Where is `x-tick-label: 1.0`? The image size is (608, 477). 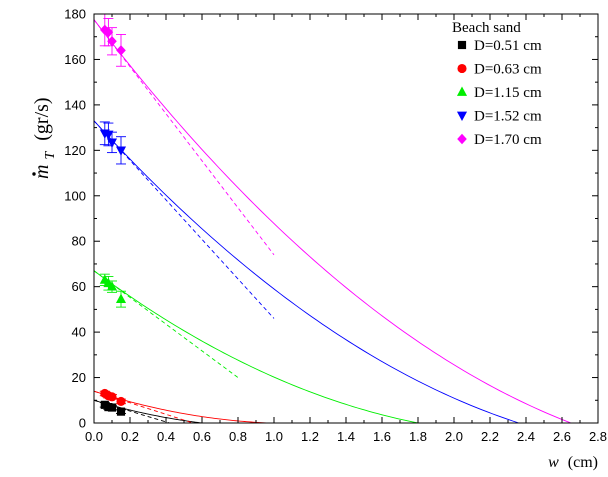 x-tick-label: 1.0 is located at coordinates (274, 436).